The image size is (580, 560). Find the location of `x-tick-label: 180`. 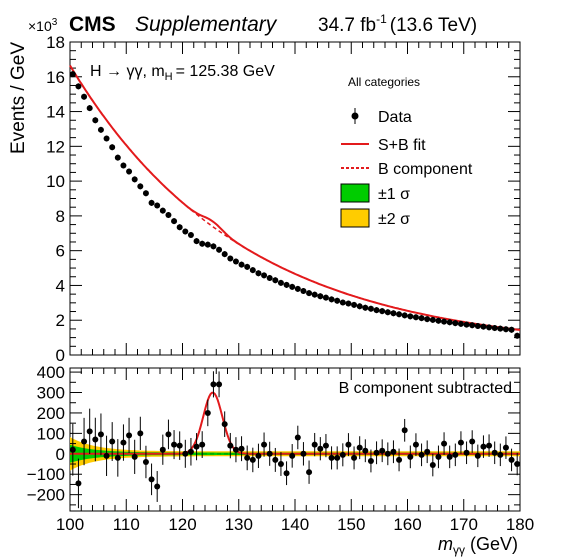

x-tick-label: 180 is located at coordinates (520, 524).